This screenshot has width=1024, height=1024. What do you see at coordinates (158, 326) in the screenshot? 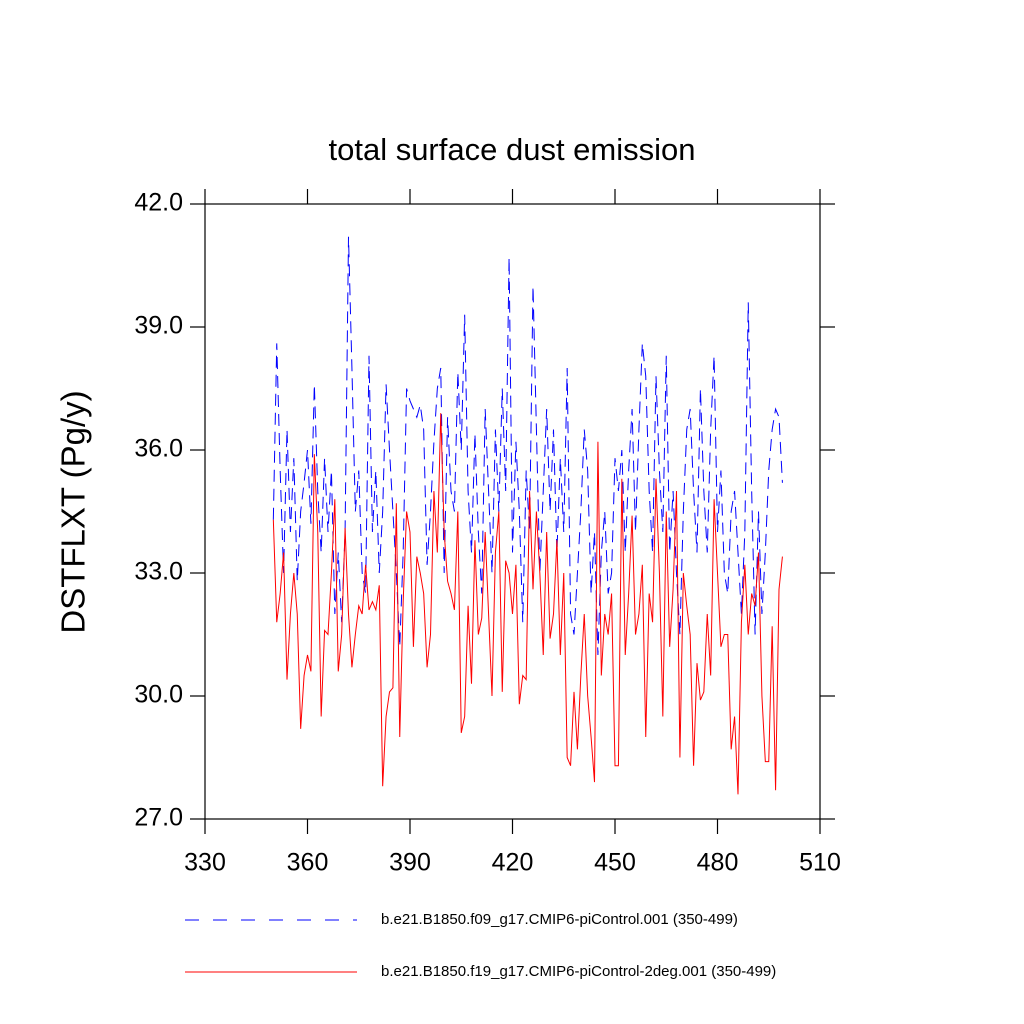
I see `y-tick-label: 39.0` at bounding box center [158, 326].